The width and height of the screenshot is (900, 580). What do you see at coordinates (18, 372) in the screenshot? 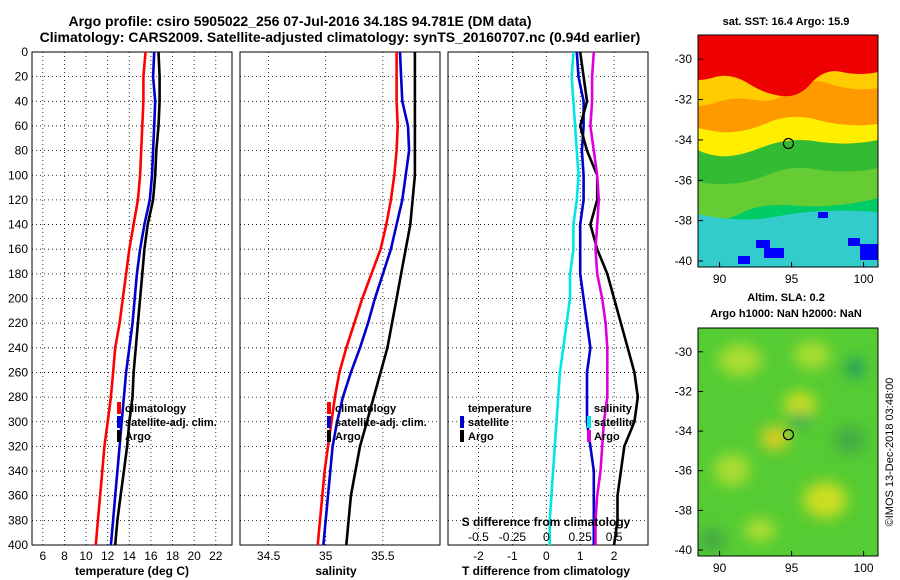
I see `depth-tick-label: 260` at bounding box center [18, 372].